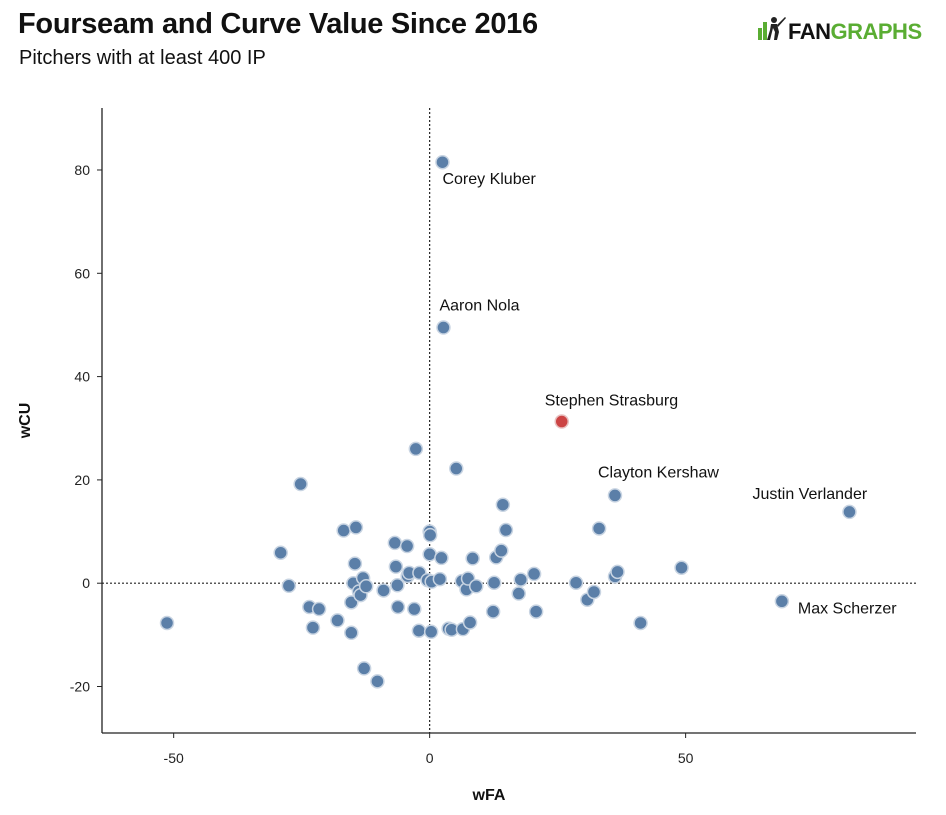  What do you see at coordinates (686, 758) in the screenshot?
I see `x-tick-label: 50` at bounding box center [686, 758].